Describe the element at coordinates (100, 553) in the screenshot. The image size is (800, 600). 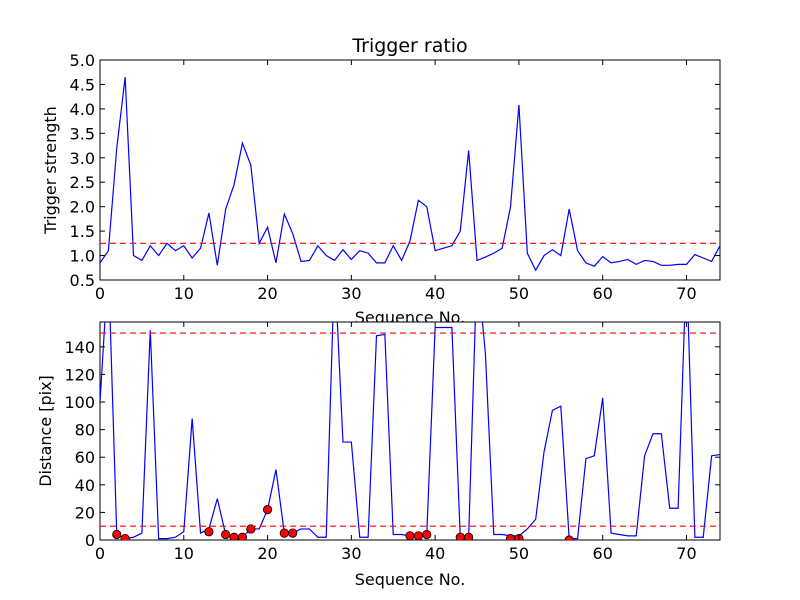
I see `distance-x-tick-label: 0` at that location.